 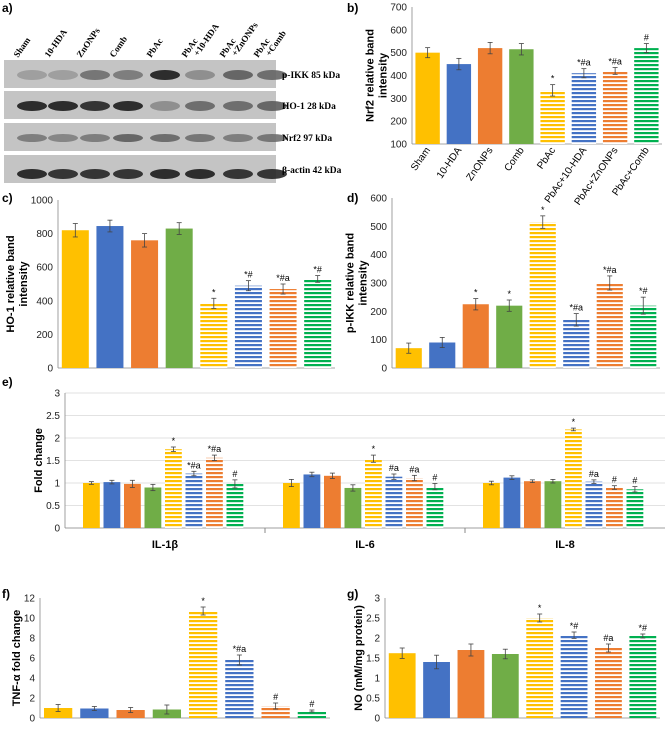 I want to click on panel-label-a: a), so click(x=7, y=8).